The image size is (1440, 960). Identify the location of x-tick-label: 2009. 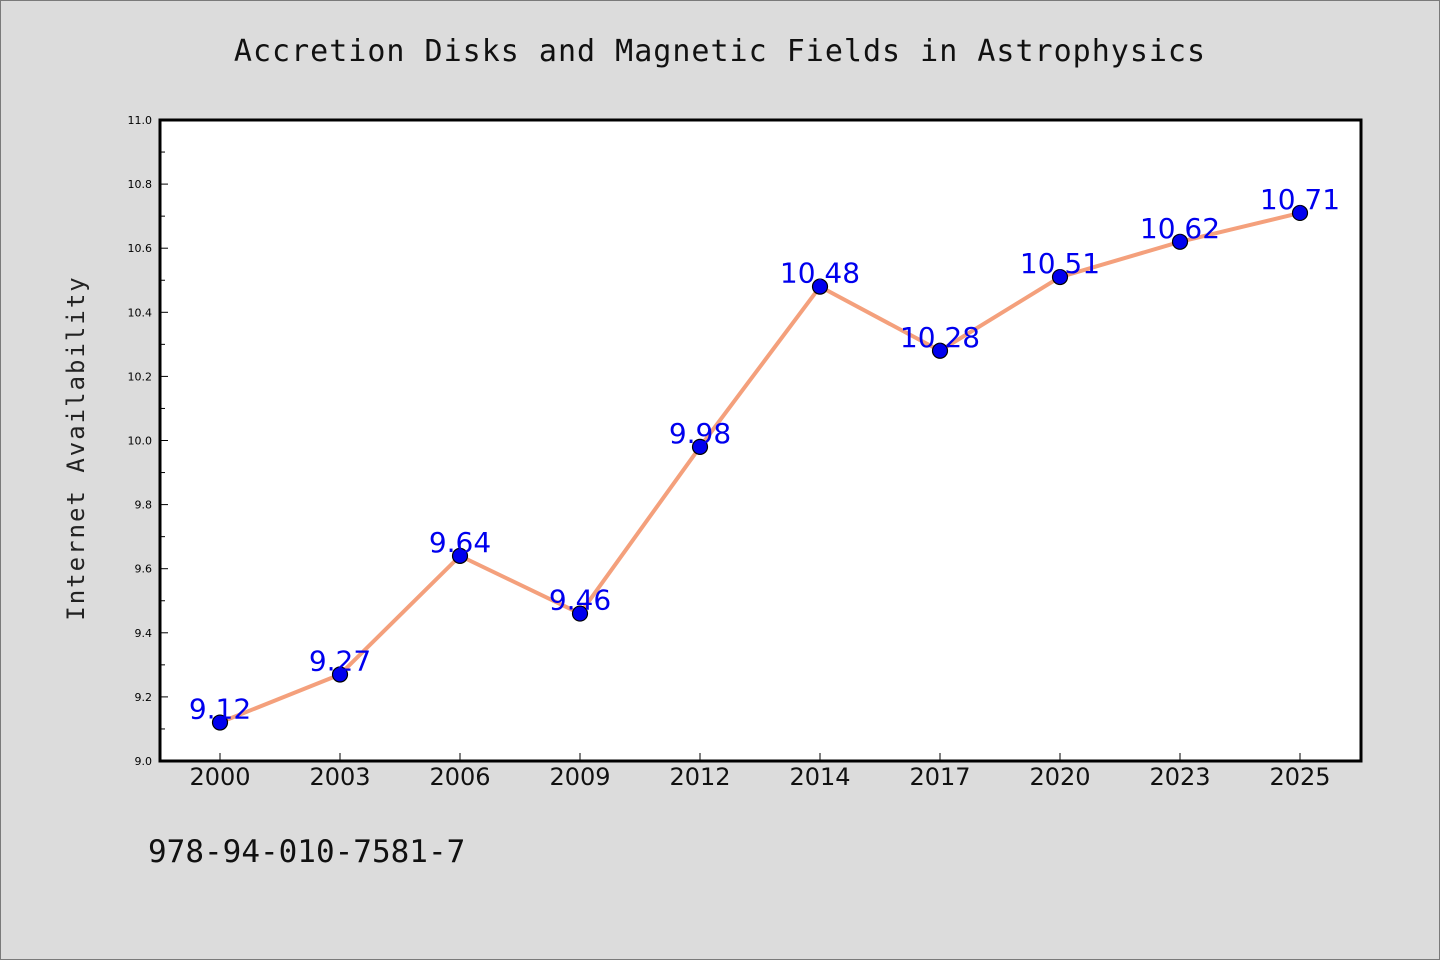
(579, 777).